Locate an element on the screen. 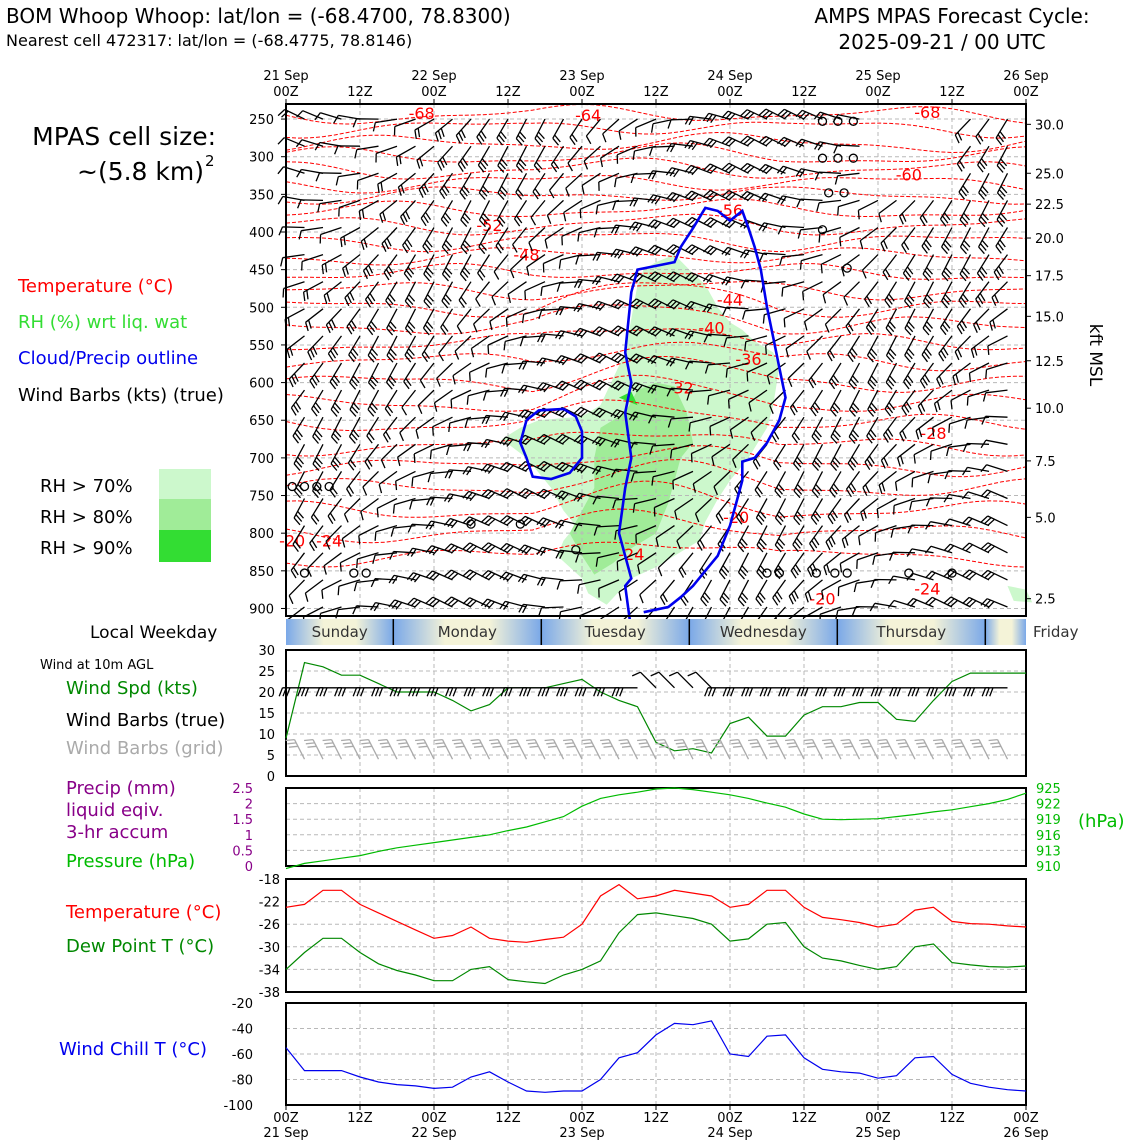 The height and width of the screenshot is (1140, 1140). pressure-tick-label: 450 is located at coordinates (261, 271).